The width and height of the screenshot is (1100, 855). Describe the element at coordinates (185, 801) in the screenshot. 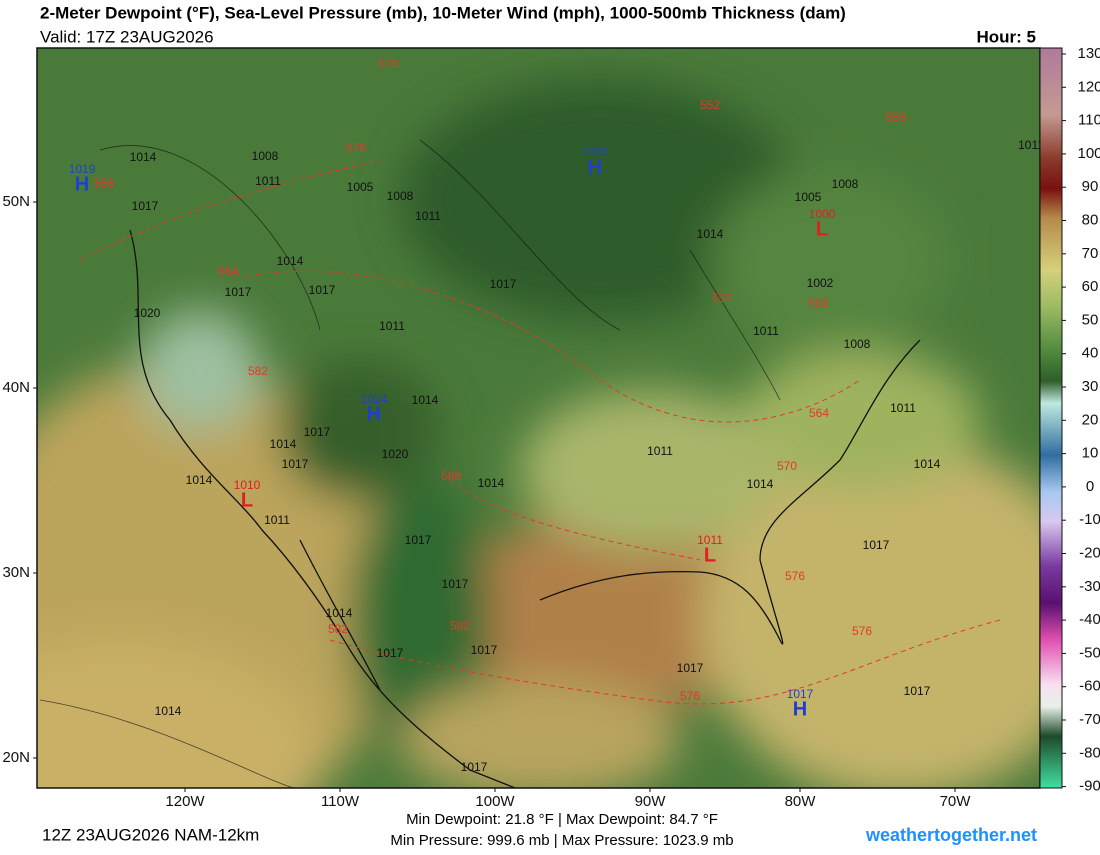

I see `lon-label: 120W` at that location.